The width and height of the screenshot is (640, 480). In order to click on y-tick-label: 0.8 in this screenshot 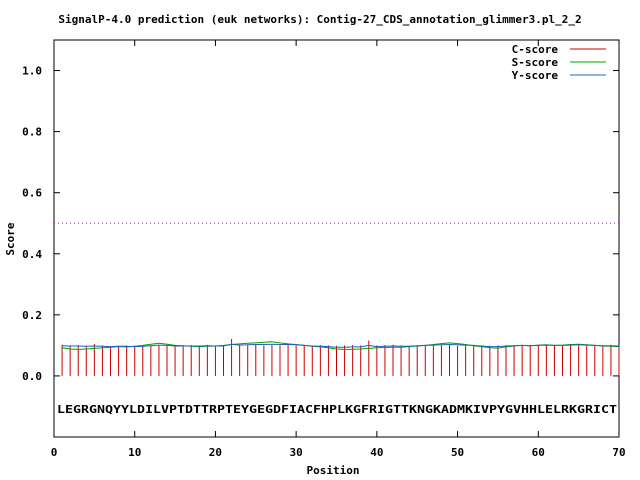, I will do `click(32, 132)`.